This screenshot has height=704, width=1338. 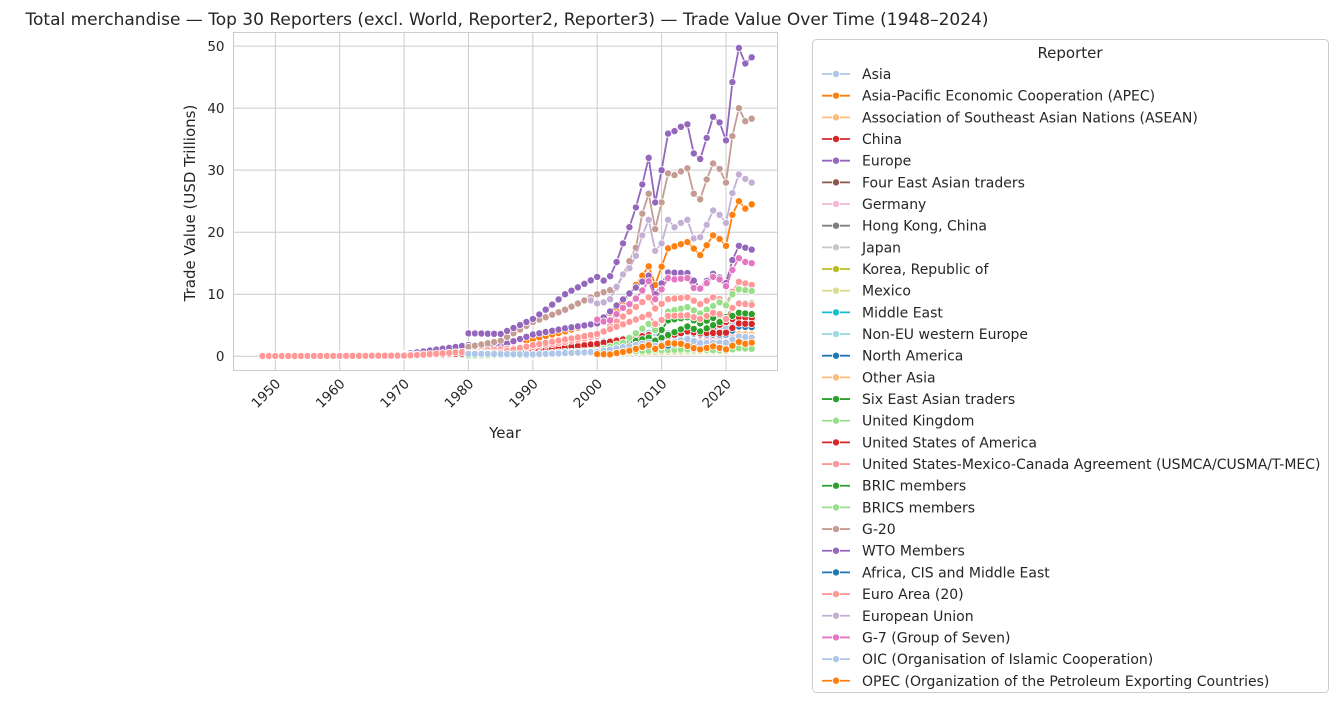 I want to click on series, so click(x=674, y=290).